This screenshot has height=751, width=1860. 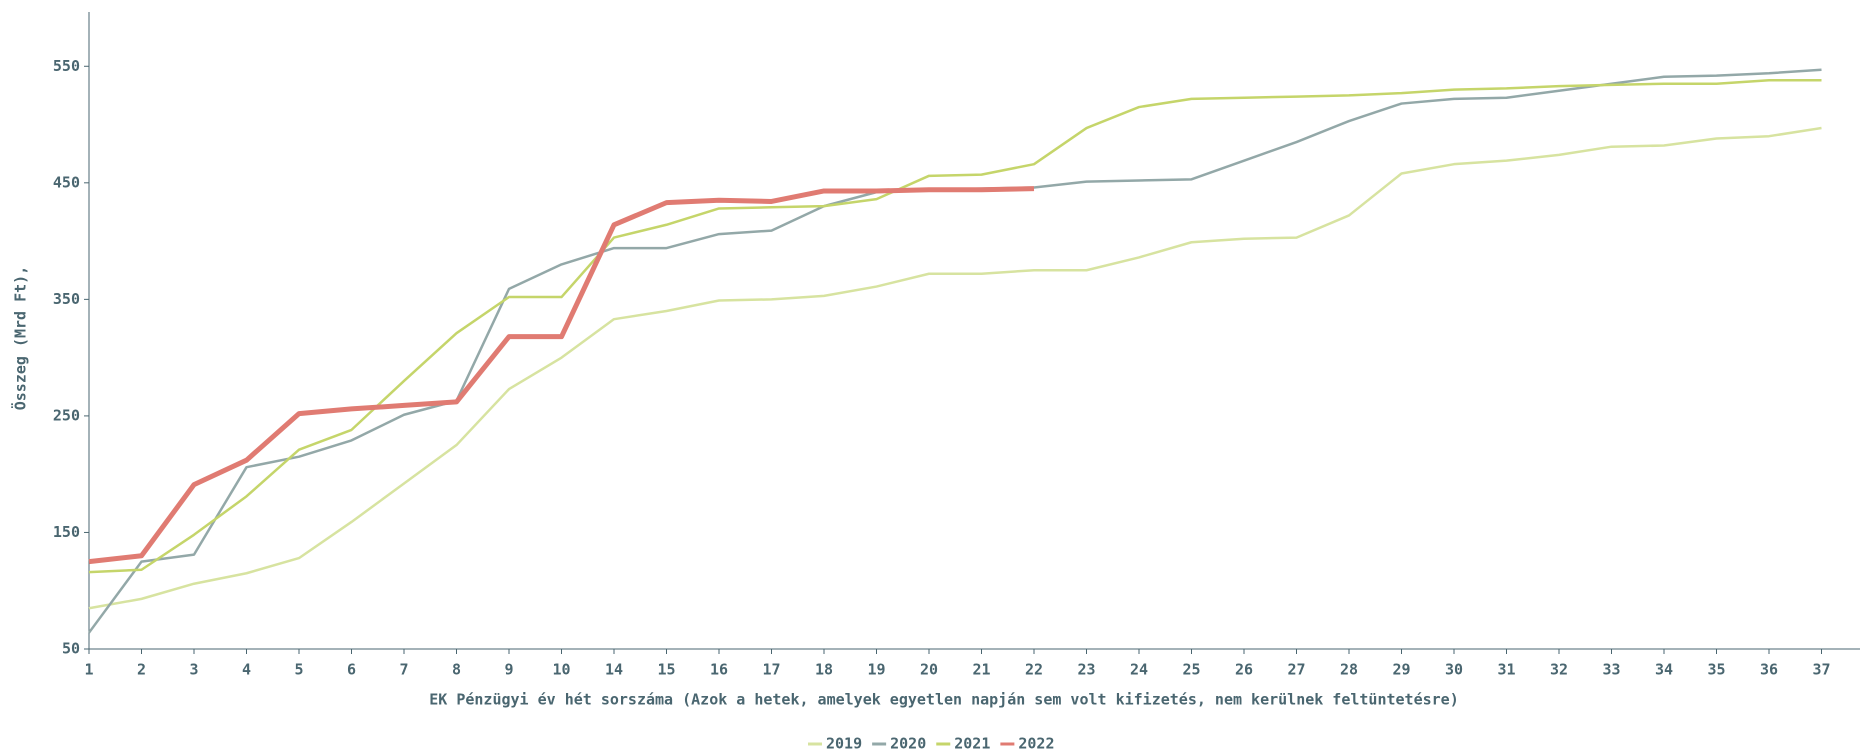 I want to click on x-tick-label: 32, so click(x=1559, y=670).